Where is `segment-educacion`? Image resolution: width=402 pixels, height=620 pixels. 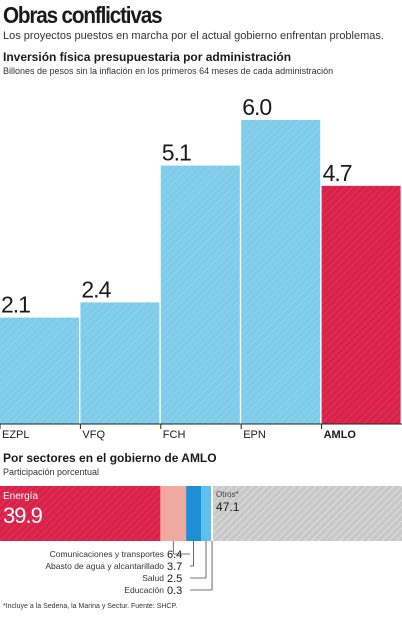
segment-educacion is located at coordinates (212, 513).